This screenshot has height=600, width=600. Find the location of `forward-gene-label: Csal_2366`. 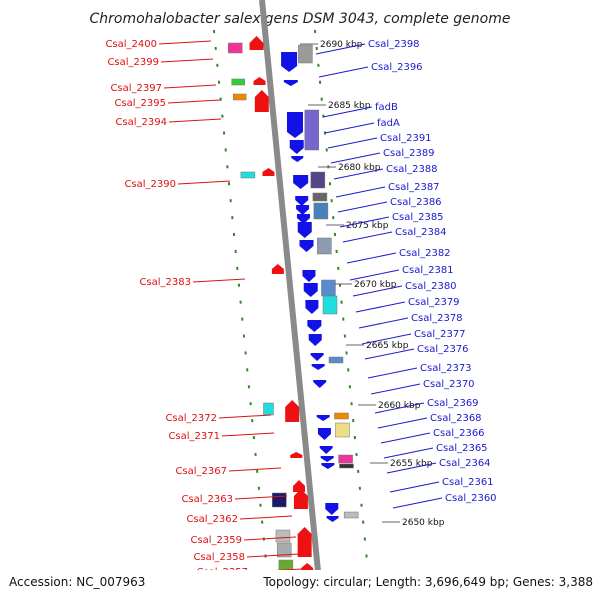

forward-gene-label: Csal_2366 is located at coordinates (459, 433).